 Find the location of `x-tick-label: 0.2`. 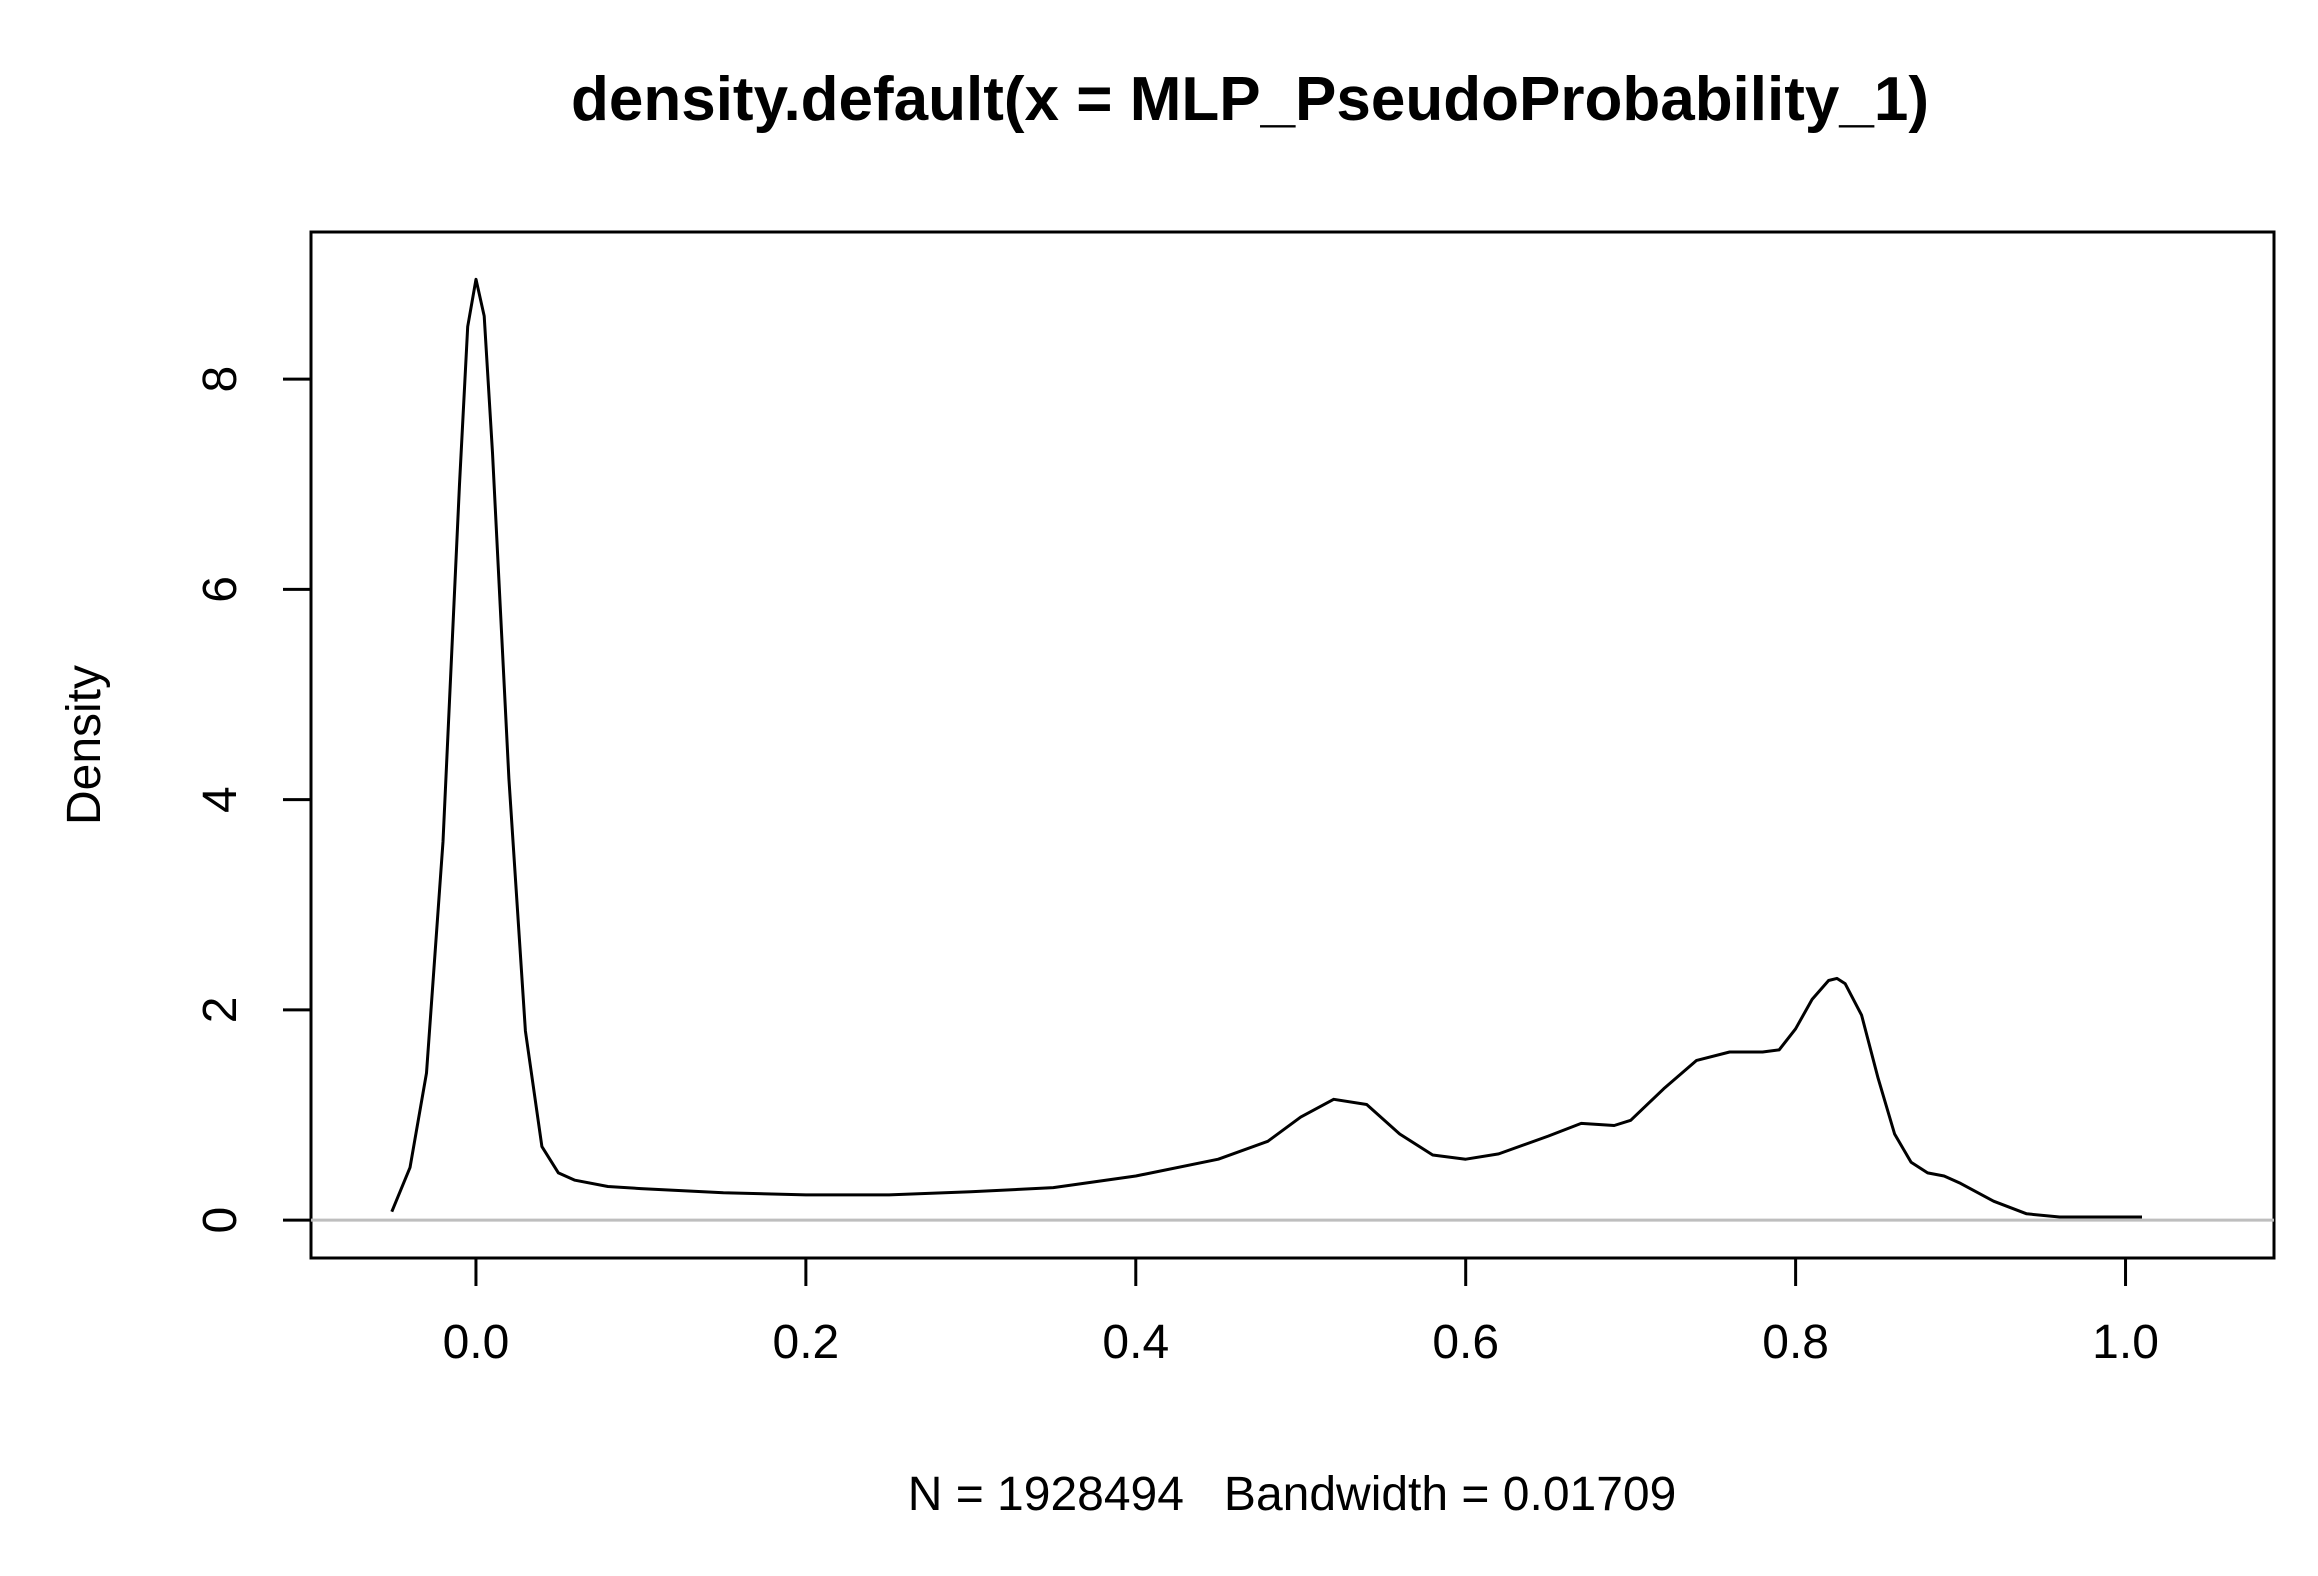

x-tick-label: 0.2 is located at coordinates (806, 1342).